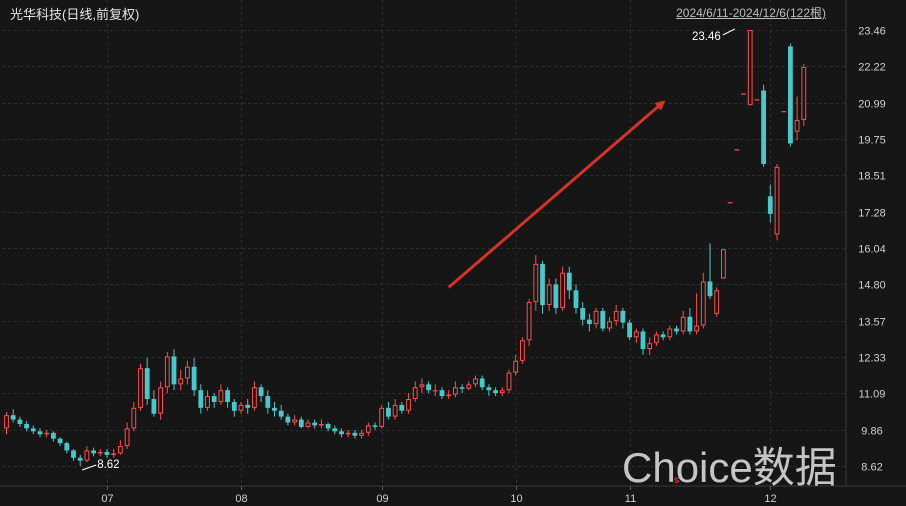  I want to click on x-tick-label: 07, so click(107, 499).